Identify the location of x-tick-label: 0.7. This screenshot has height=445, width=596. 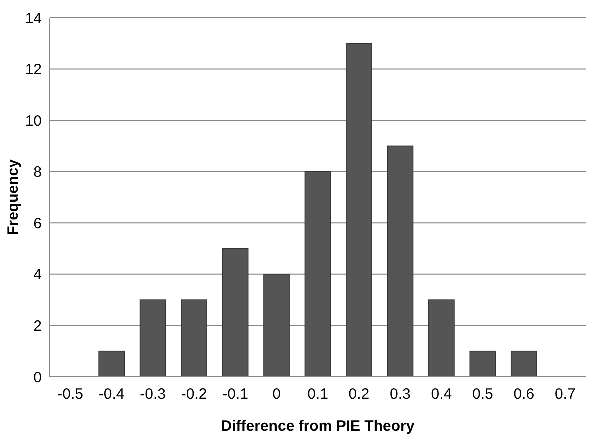
(565, 394).